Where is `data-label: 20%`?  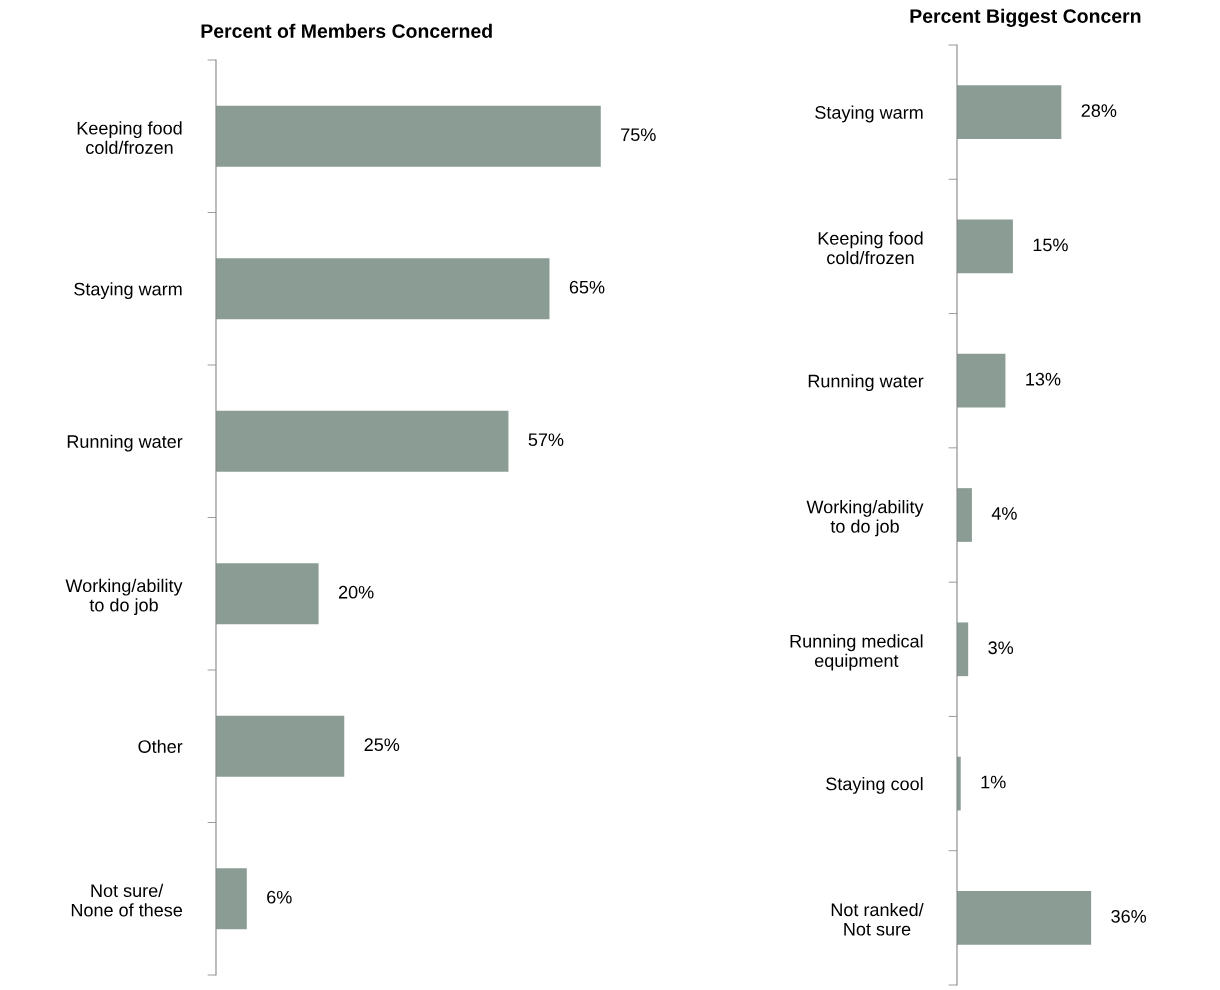
data-label: 20% is located at coordinates (356, 592).